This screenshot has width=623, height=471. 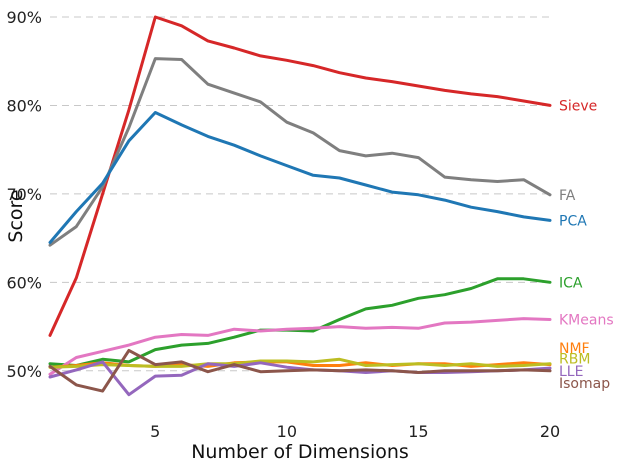 What do you see at coordinates (24, 282) in the screenshot?
I see `y-tick-label: 60%` at bounding box center [24, 282].